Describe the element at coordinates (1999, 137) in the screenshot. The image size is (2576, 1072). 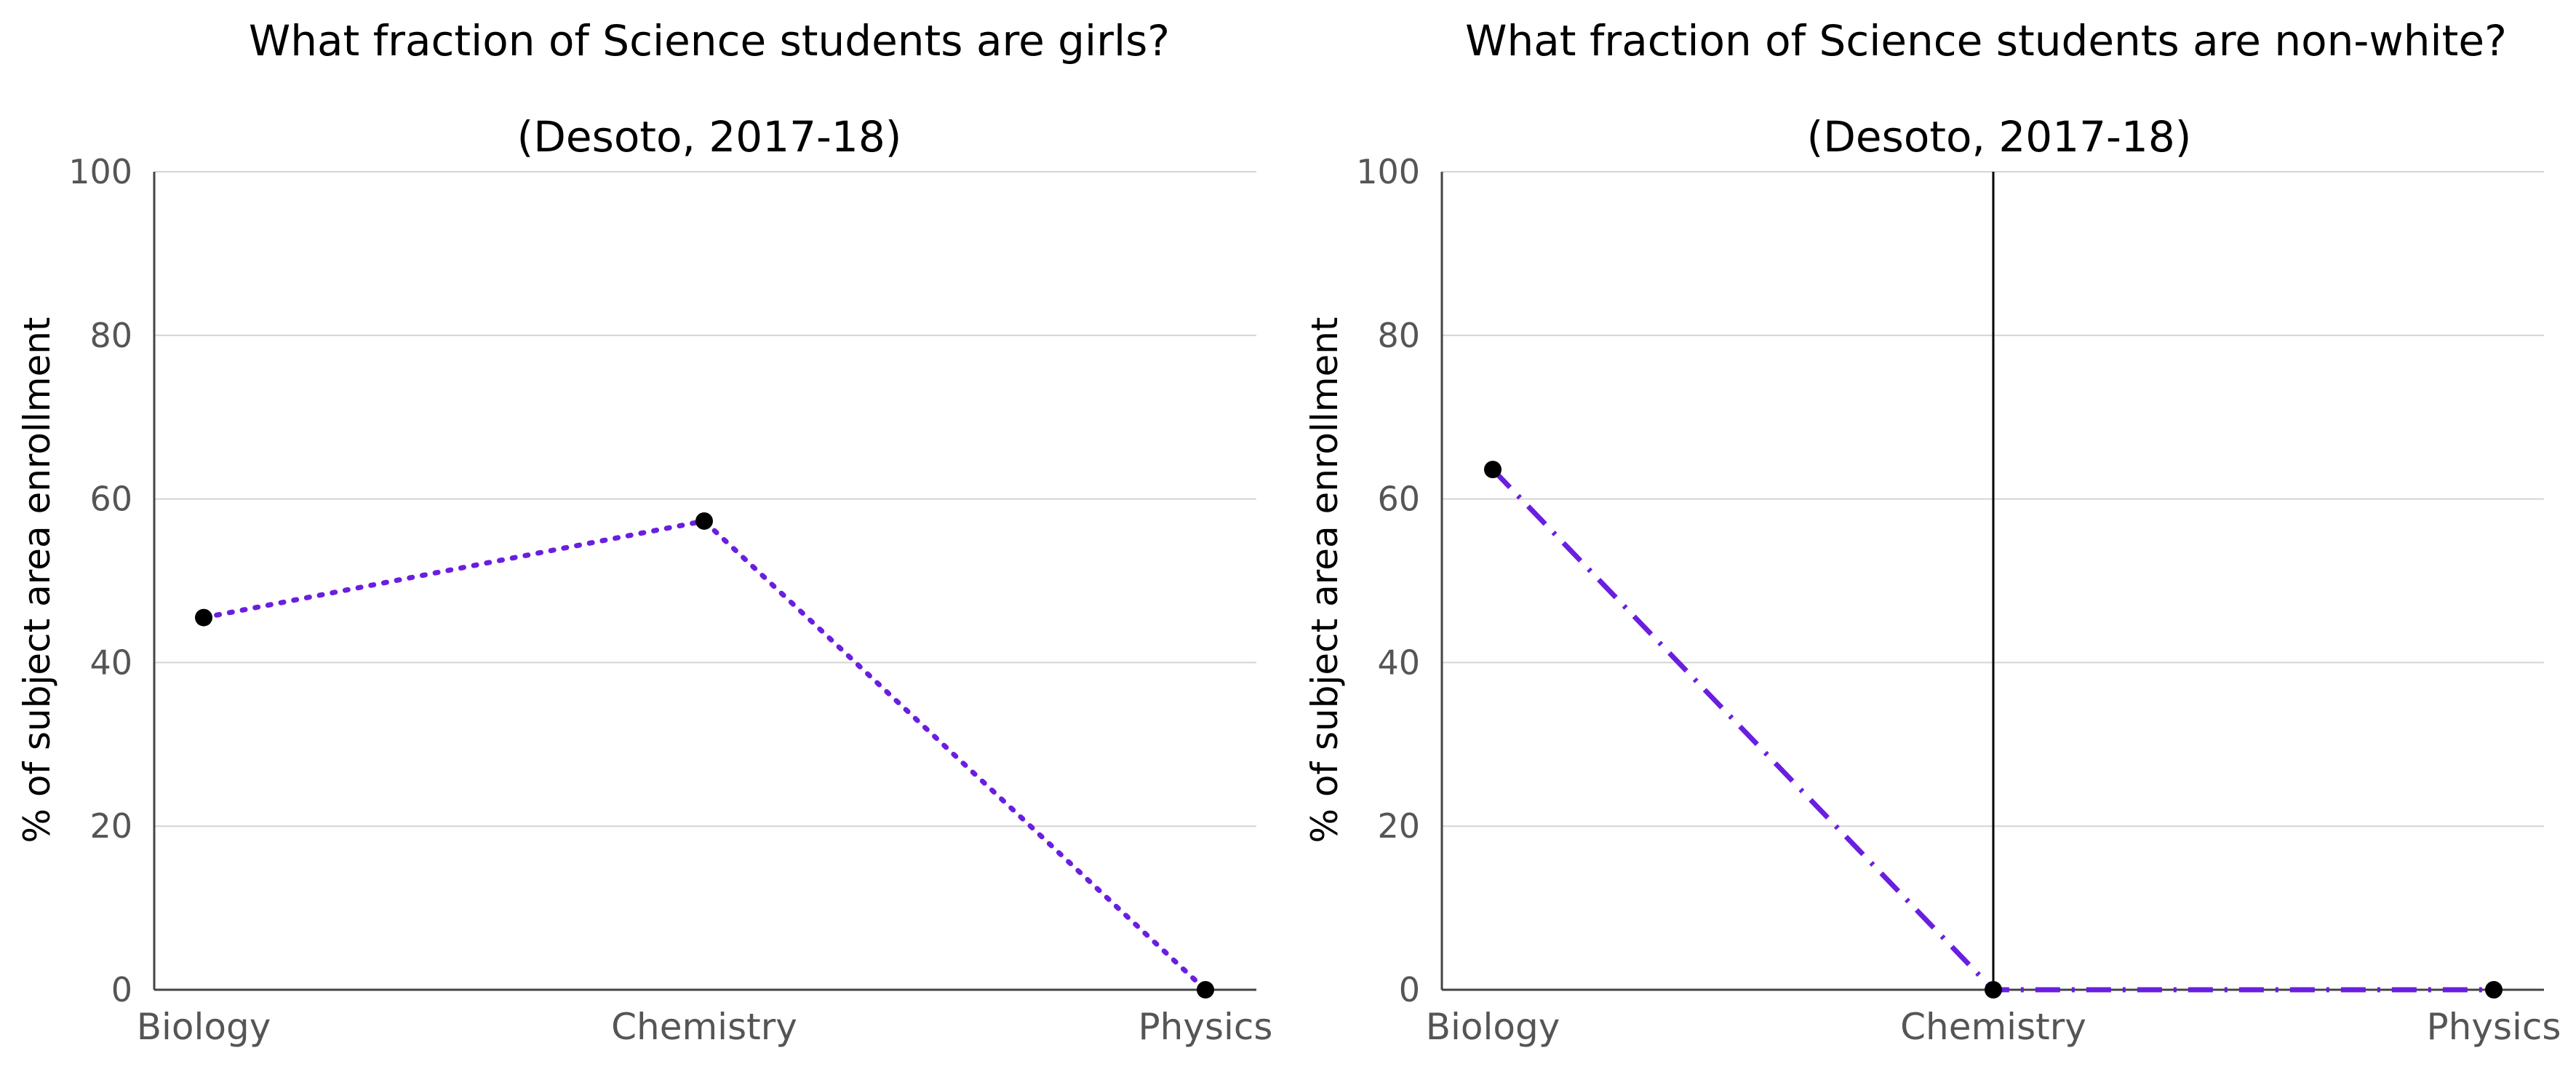
I see `right-chart-subtitle: (Desoto, 2017-18)` at that location.